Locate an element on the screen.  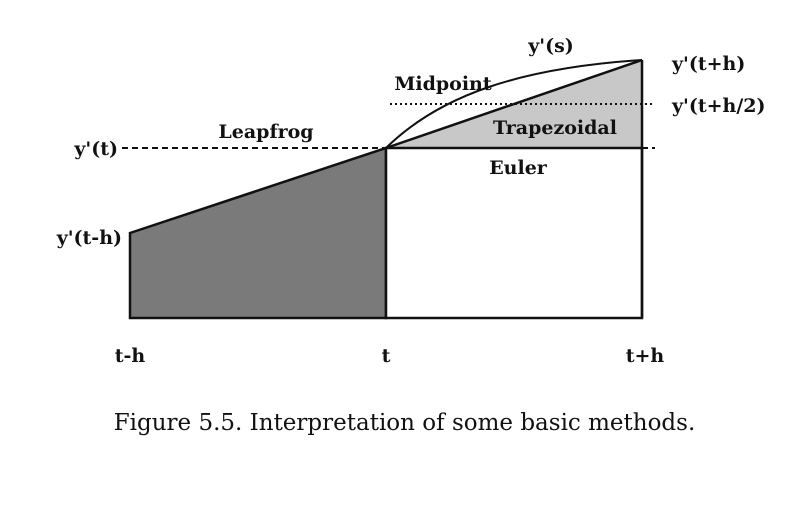
label-y-t-plus-half-h: y'(t+h/2) is located at coordinates (718, 106).